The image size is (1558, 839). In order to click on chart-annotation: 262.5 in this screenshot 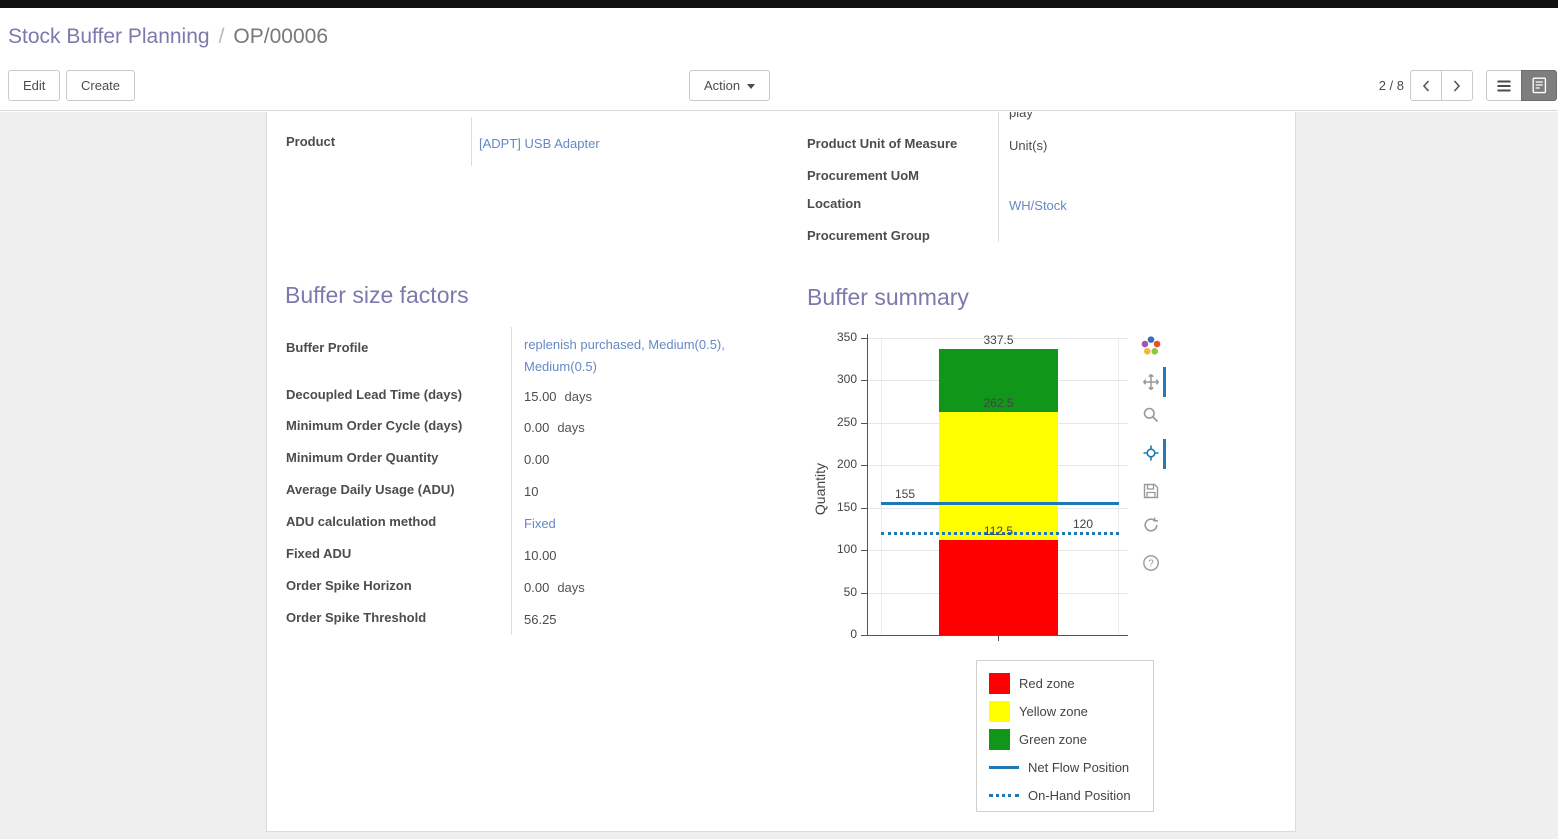, I will do `click(998, 403)`.